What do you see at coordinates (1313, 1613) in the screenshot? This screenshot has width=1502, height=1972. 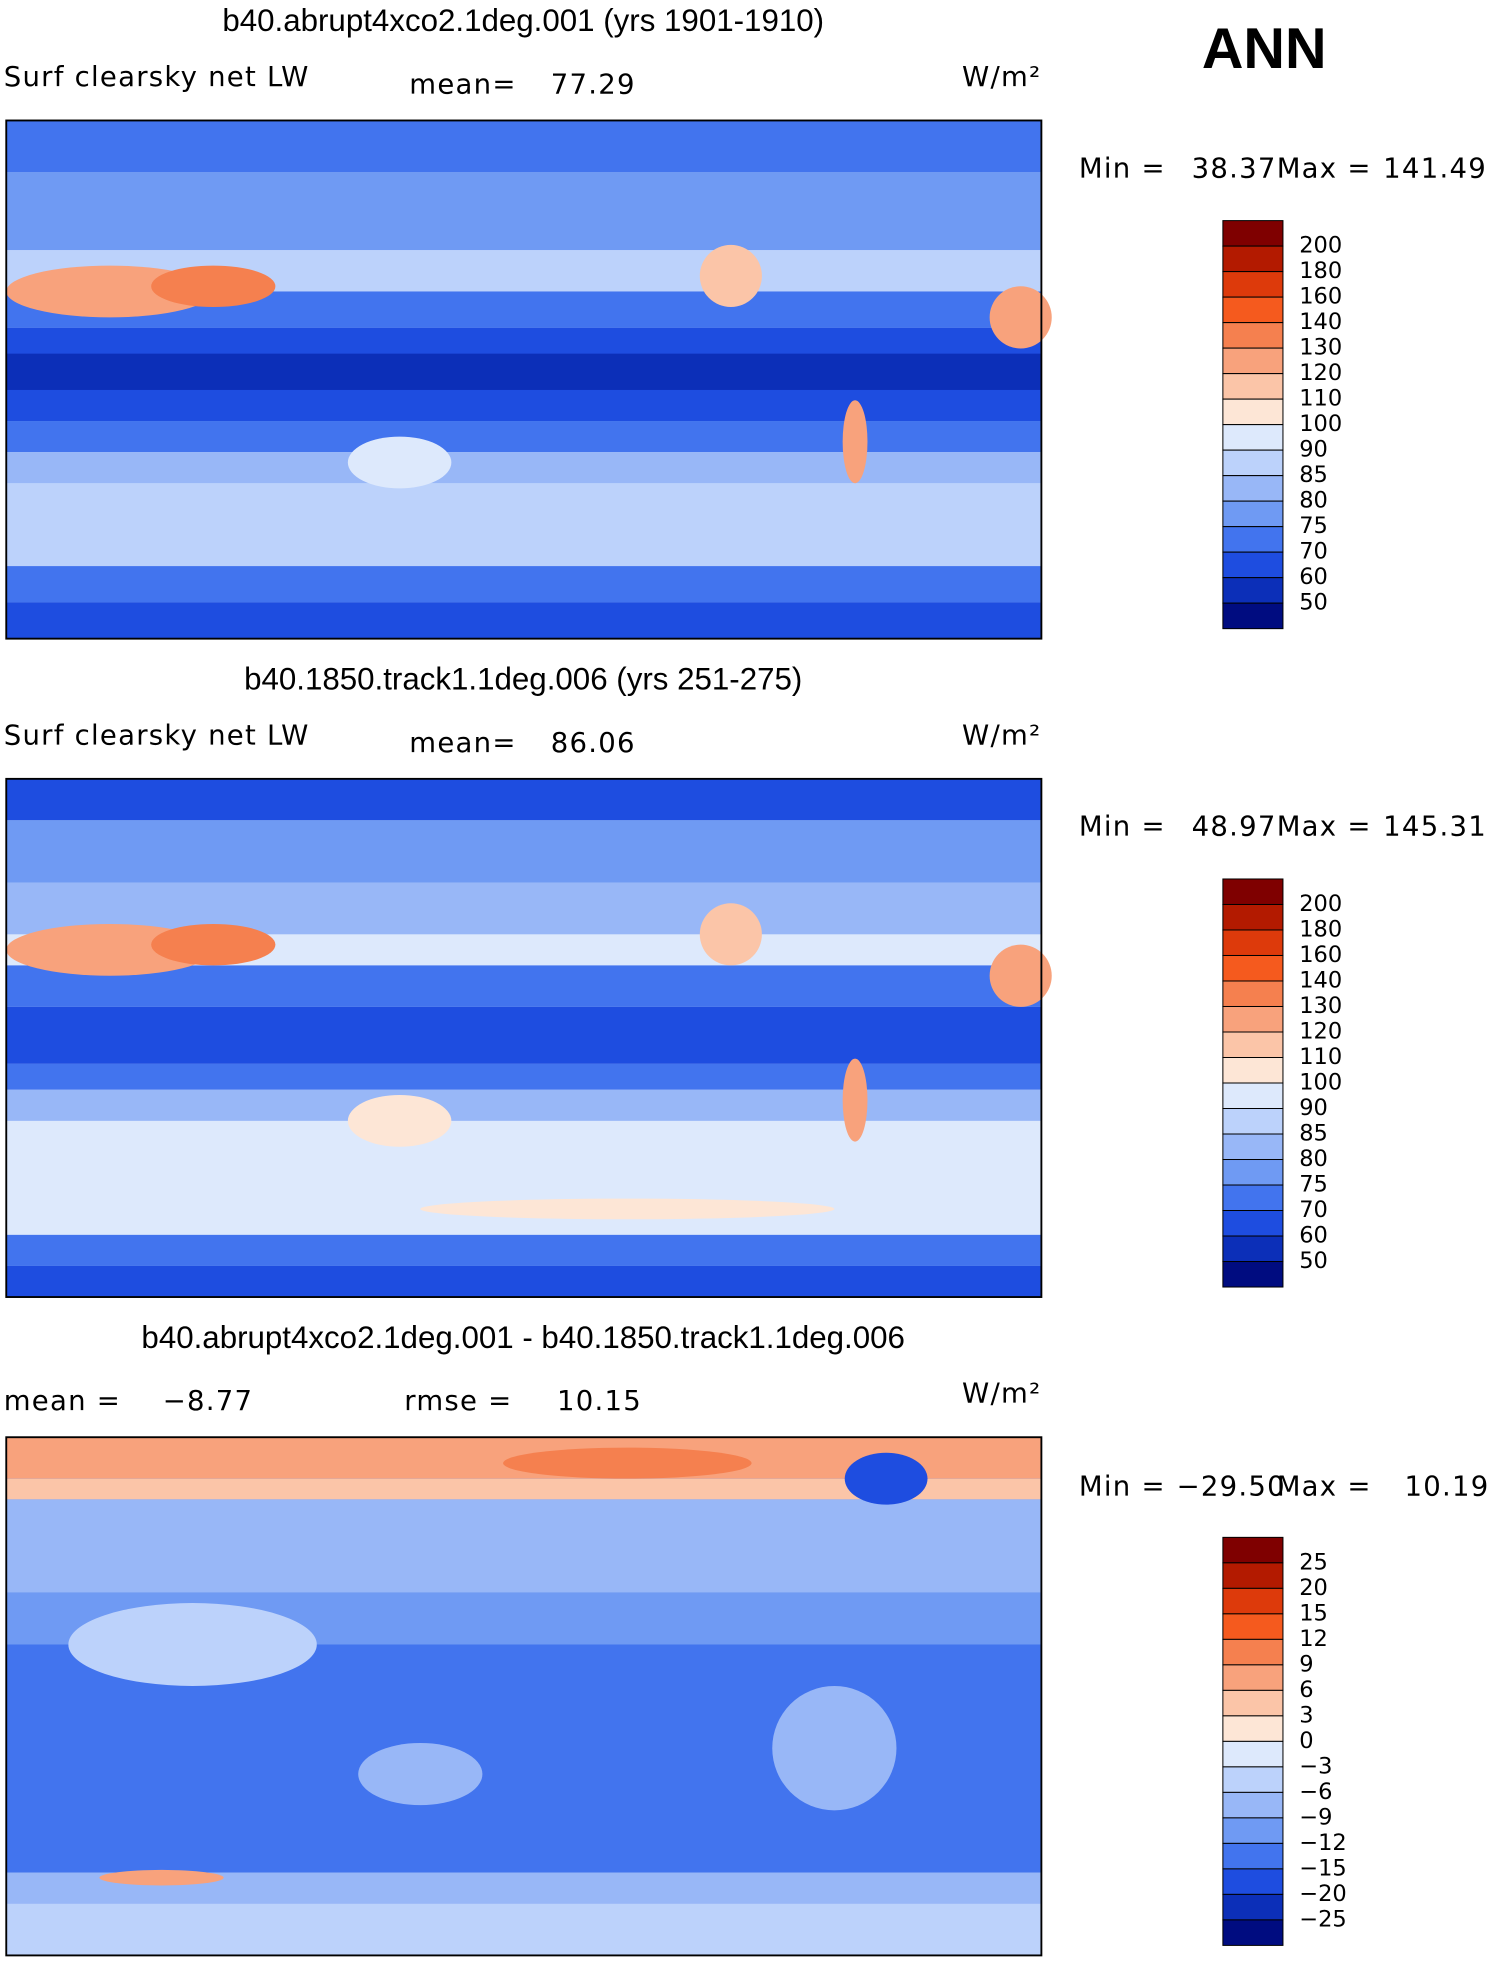 I see `colorbar-label: 15` at bounding box center [1313, 1613].